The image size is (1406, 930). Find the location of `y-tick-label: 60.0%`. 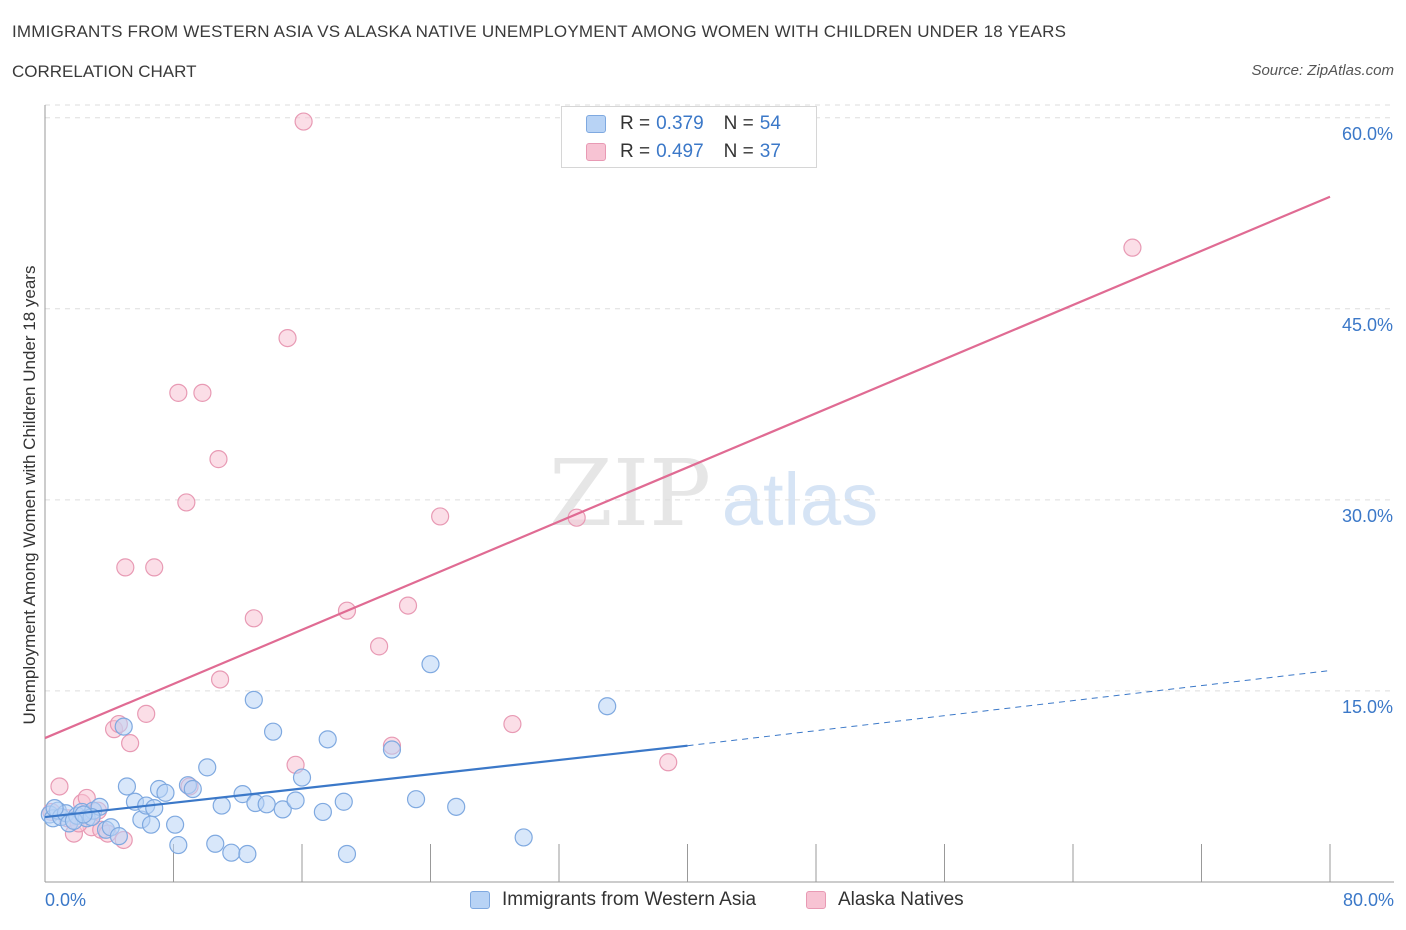

y-tick-label: 60.0% is located at coordinates (1367, 133).